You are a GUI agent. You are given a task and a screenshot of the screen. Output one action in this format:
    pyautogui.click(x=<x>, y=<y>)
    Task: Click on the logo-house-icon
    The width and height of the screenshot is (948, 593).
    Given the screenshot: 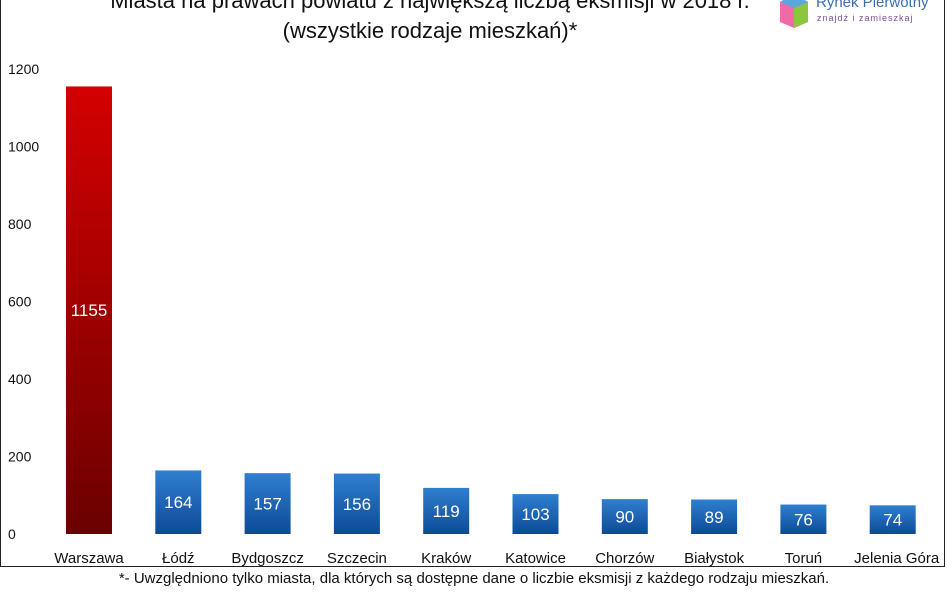 What is the action you would take?
    pyautogui.click(x=794, y=14)
    